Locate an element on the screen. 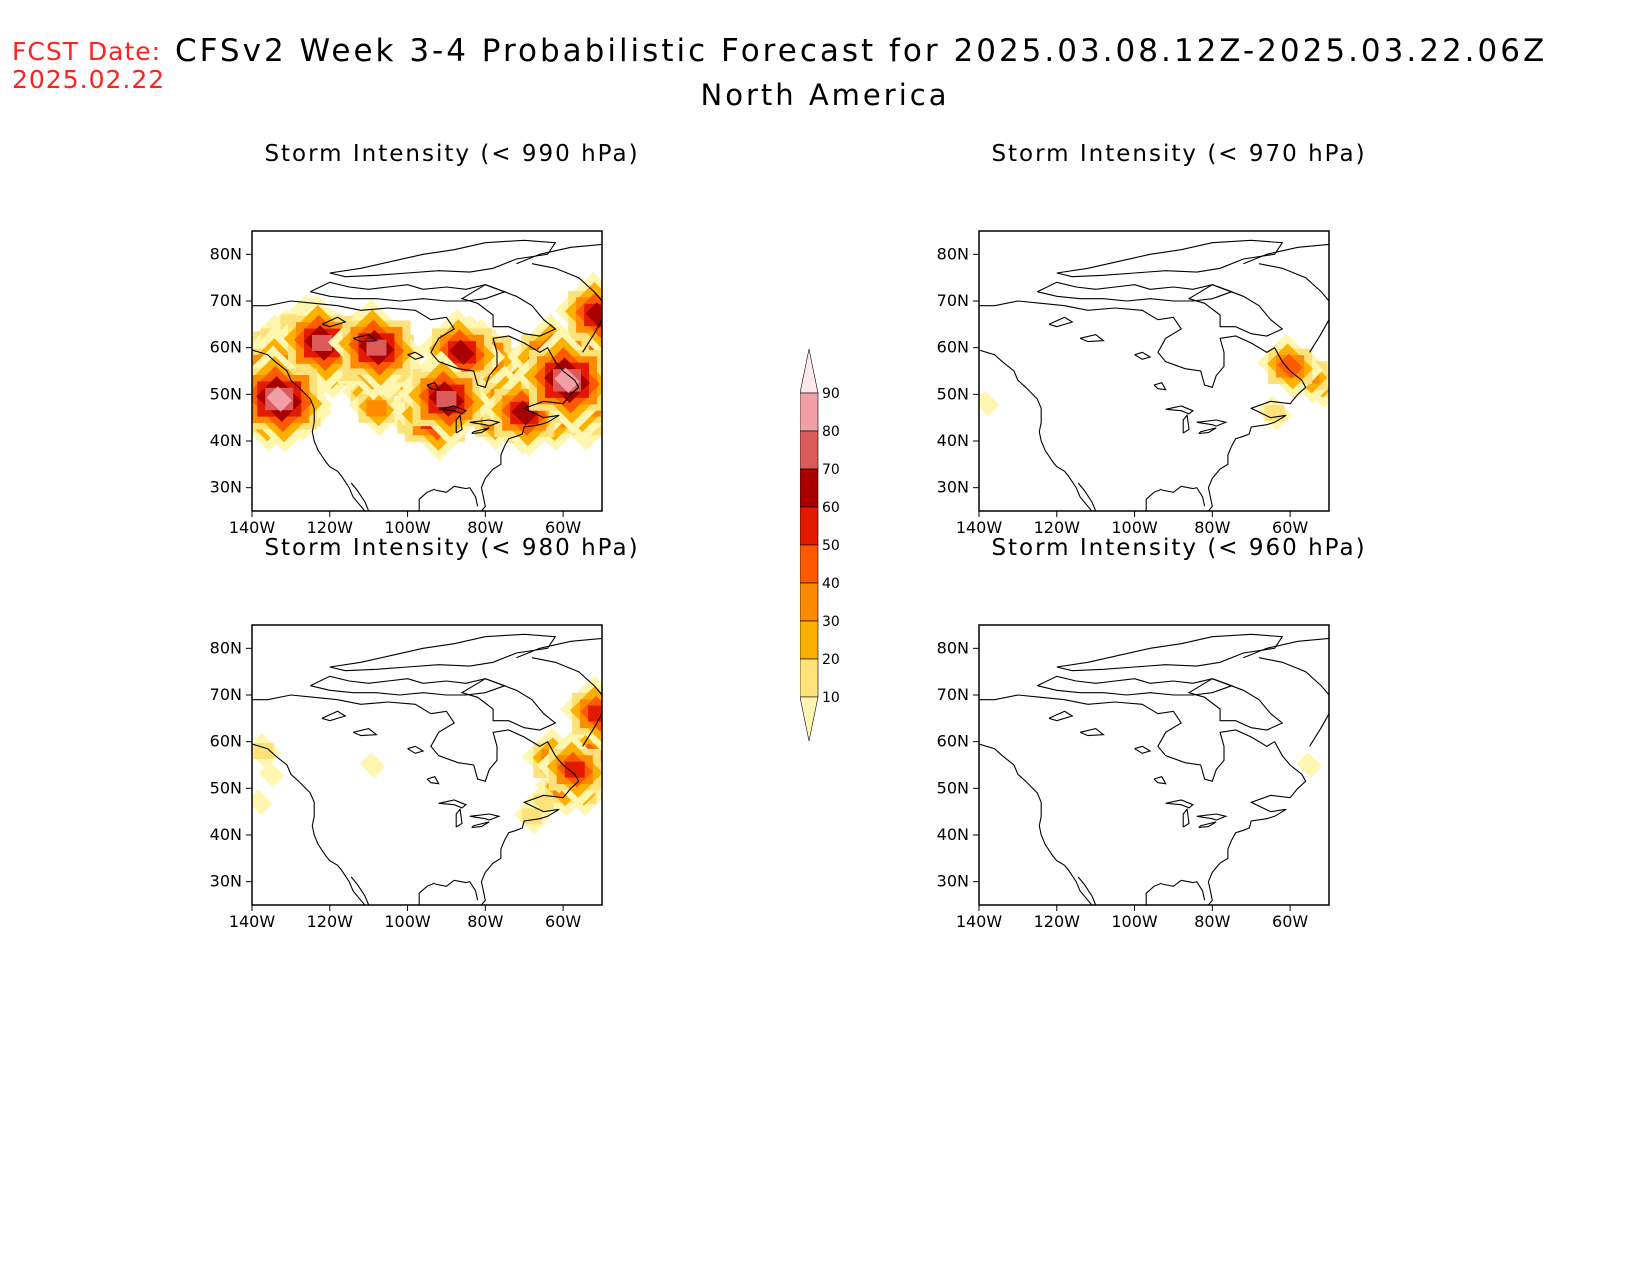 The width and height of the screenshot is (1650, 1275). lon-tick-label: 120W is located at coordinates (1057, 527).